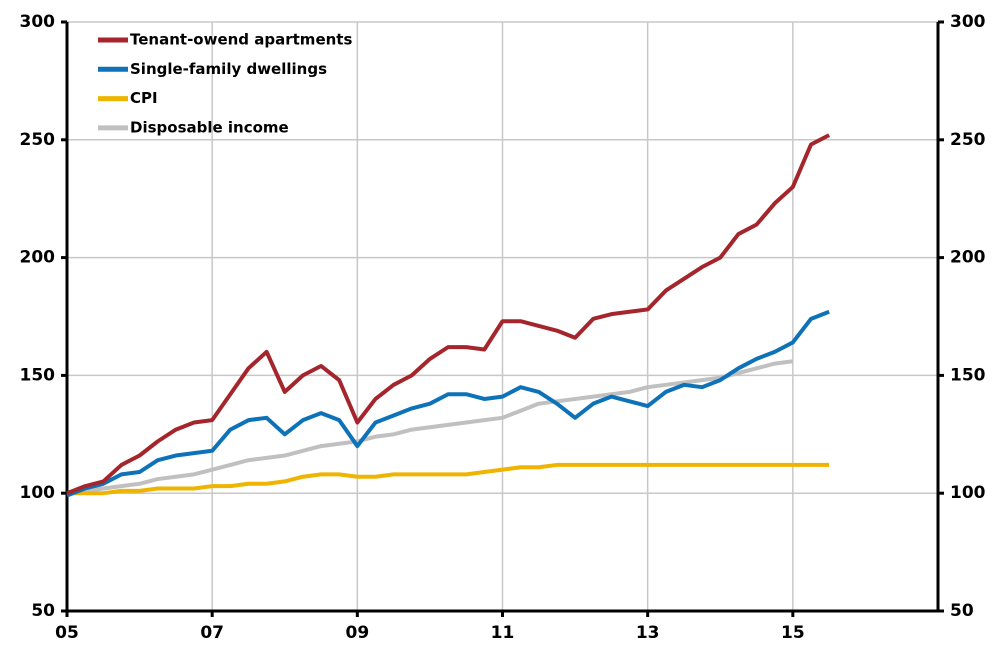 The height and width of the screenshot is (646, 998). What do you see at coordinates (67, 633) in the screenshot?
I see `x-tick-label: 05` at bounding box center [67, 633].